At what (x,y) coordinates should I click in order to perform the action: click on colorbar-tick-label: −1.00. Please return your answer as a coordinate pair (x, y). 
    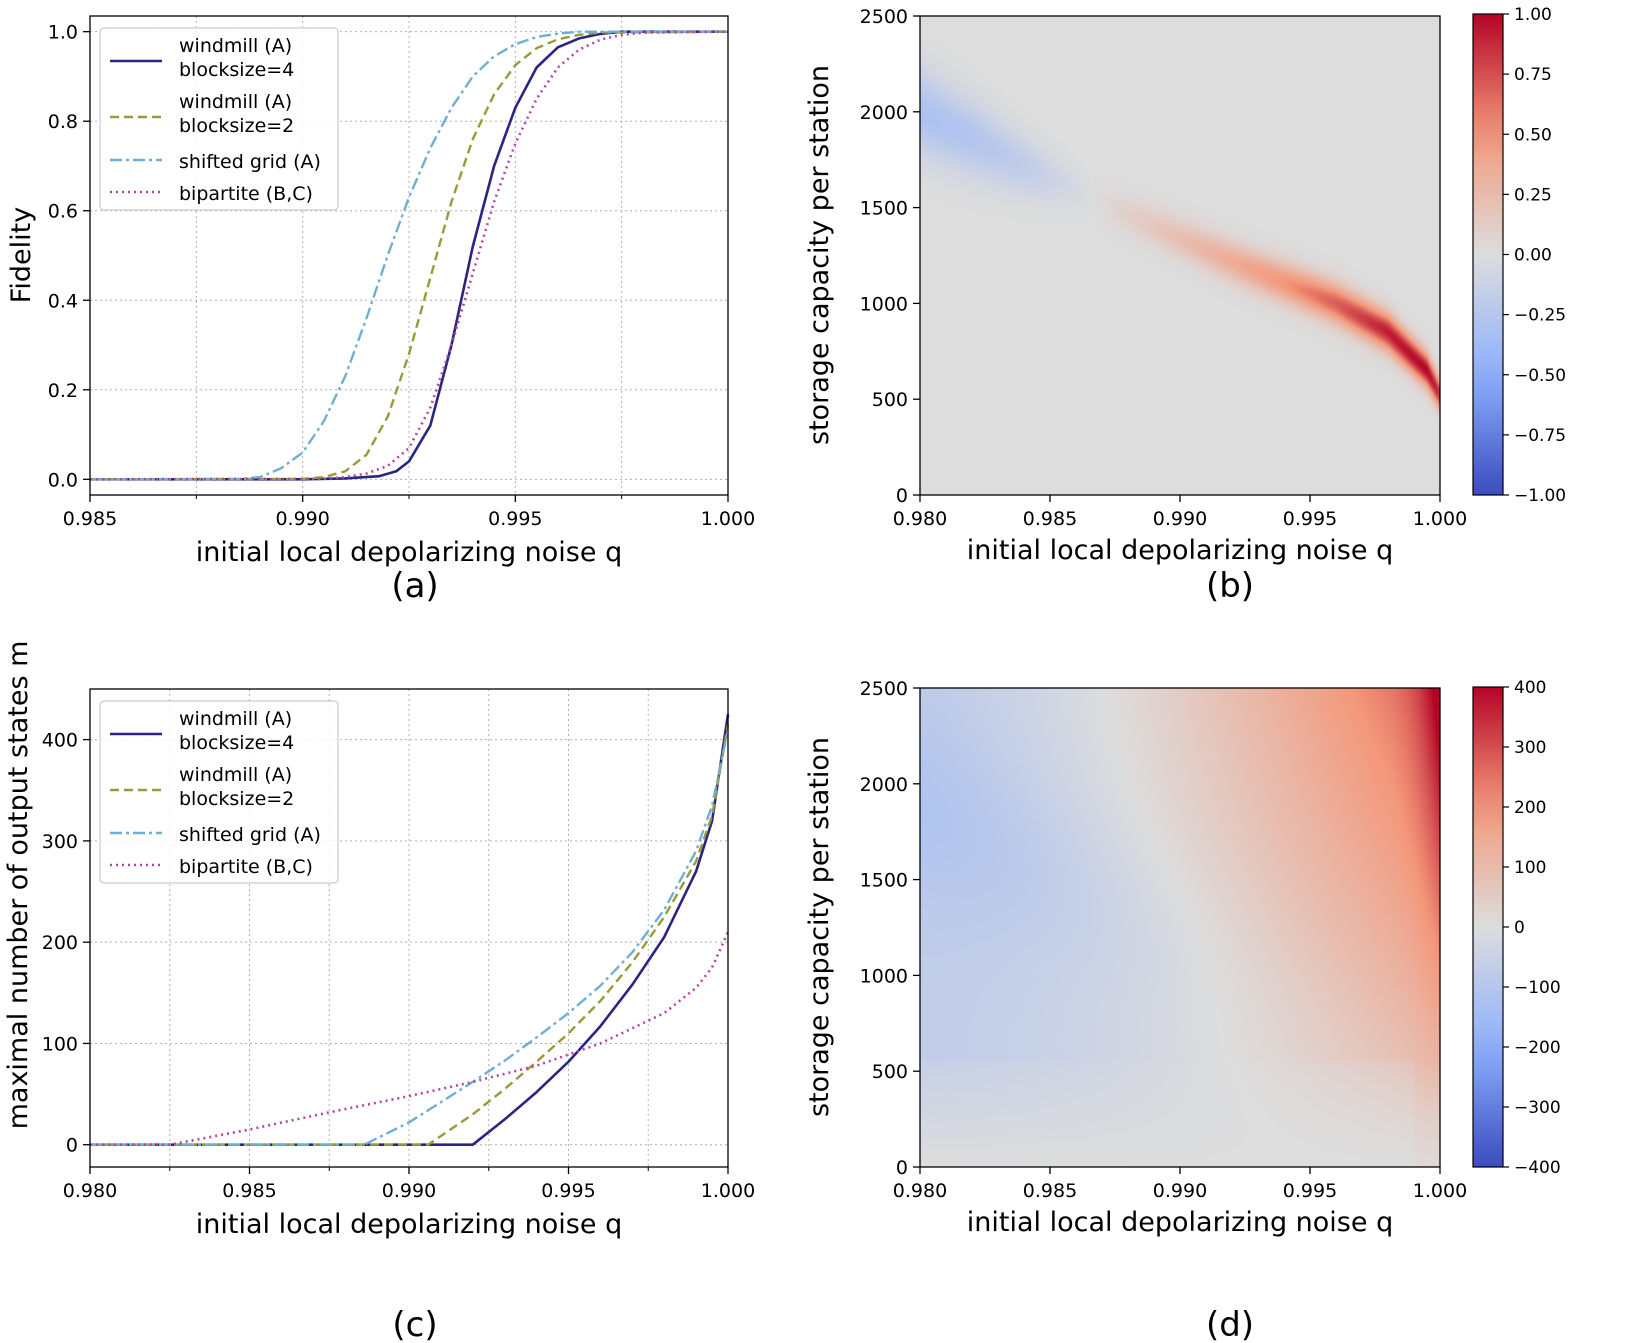
    Looking at the image, I should click on (1540, 496).